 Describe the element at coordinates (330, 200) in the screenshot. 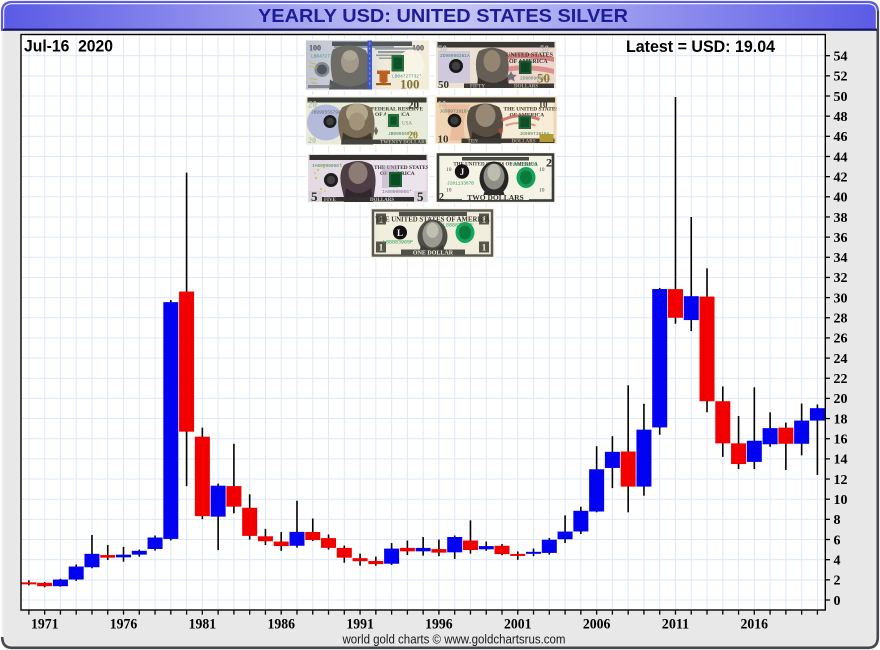

I see `svg-text: FIVE` at that location.